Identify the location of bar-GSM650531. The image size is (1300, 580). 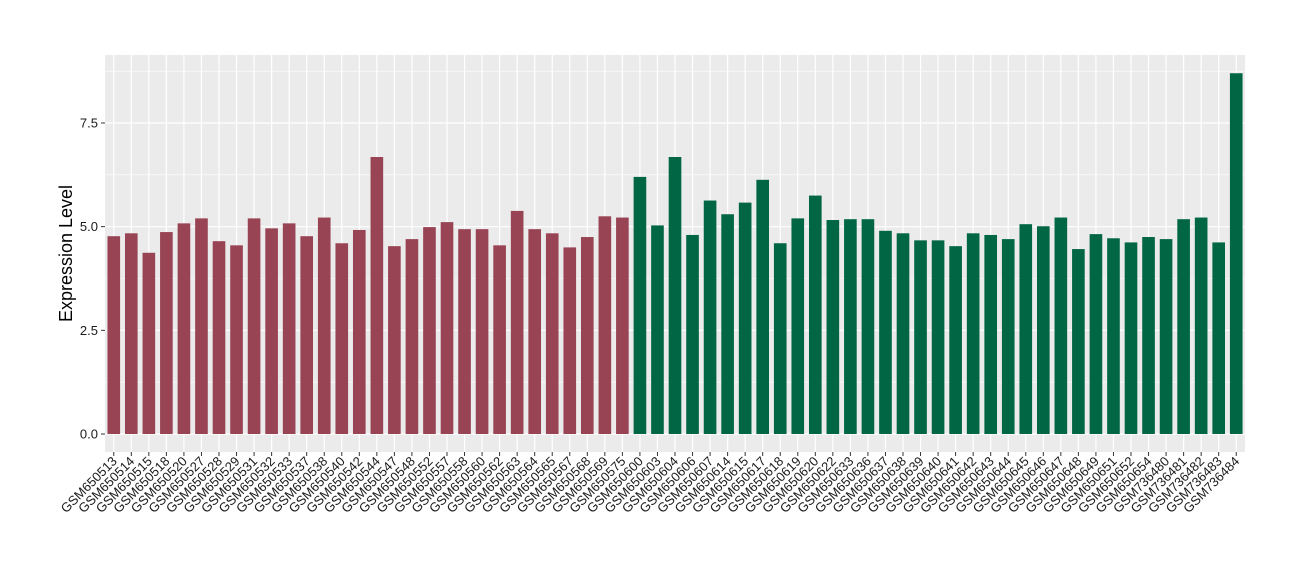
(254, 326).